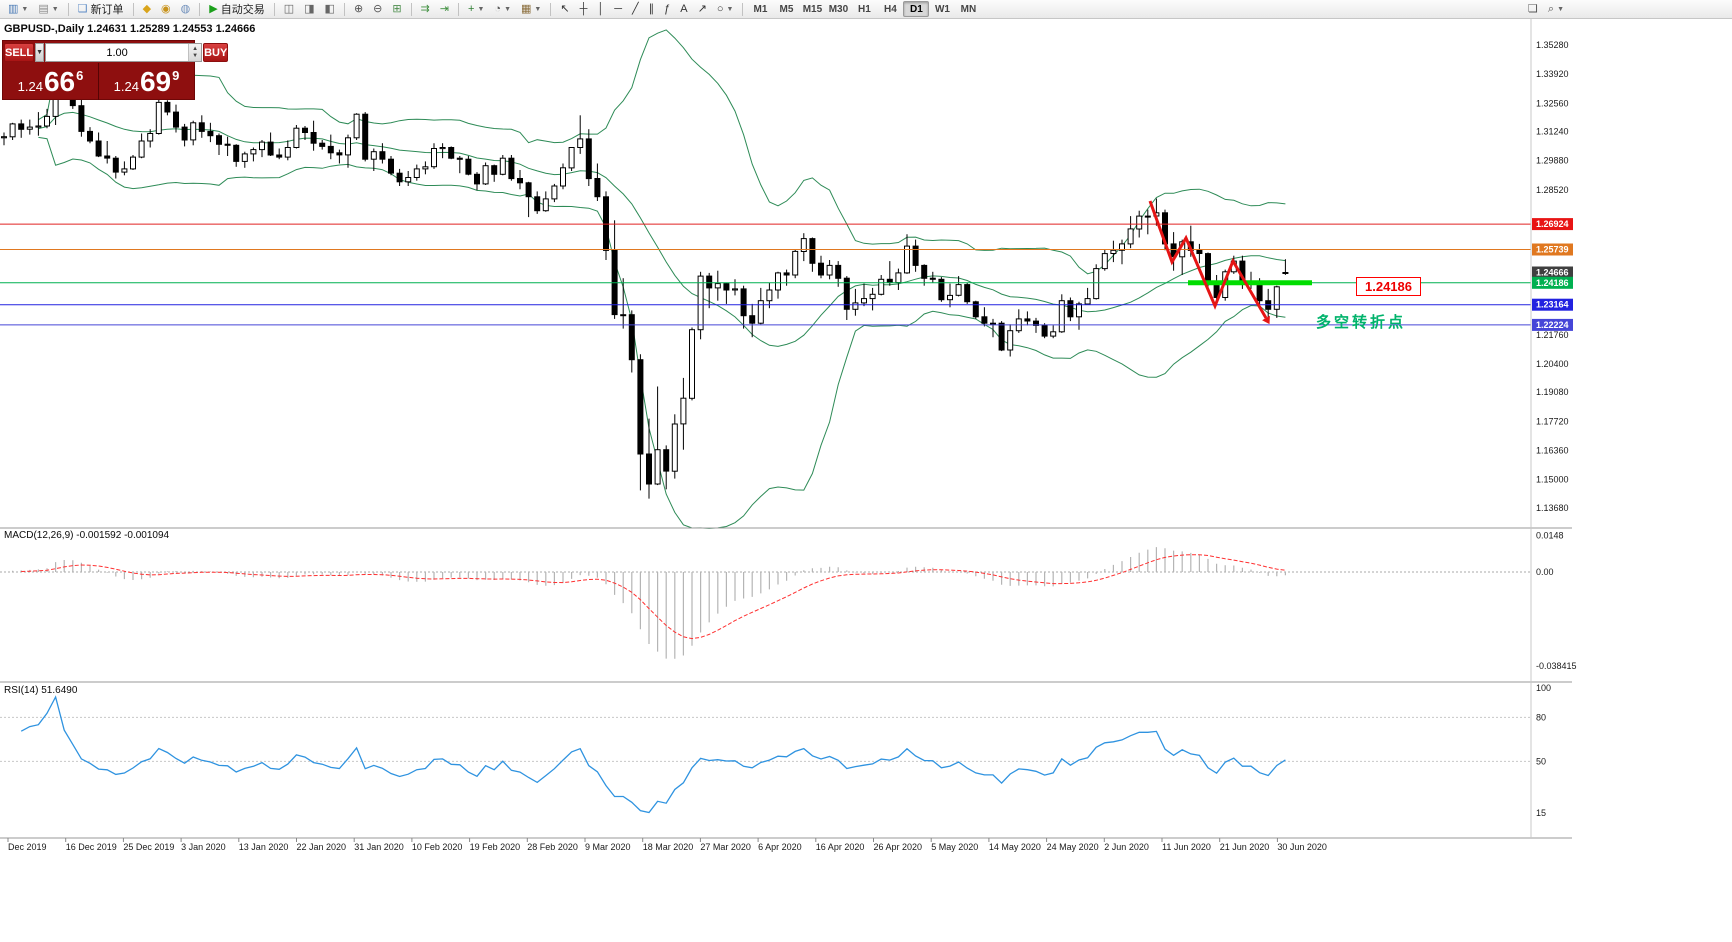 This screenshot has width=1732, height=942. I want to click on timeframe-m30: M30, so click(838, 9).